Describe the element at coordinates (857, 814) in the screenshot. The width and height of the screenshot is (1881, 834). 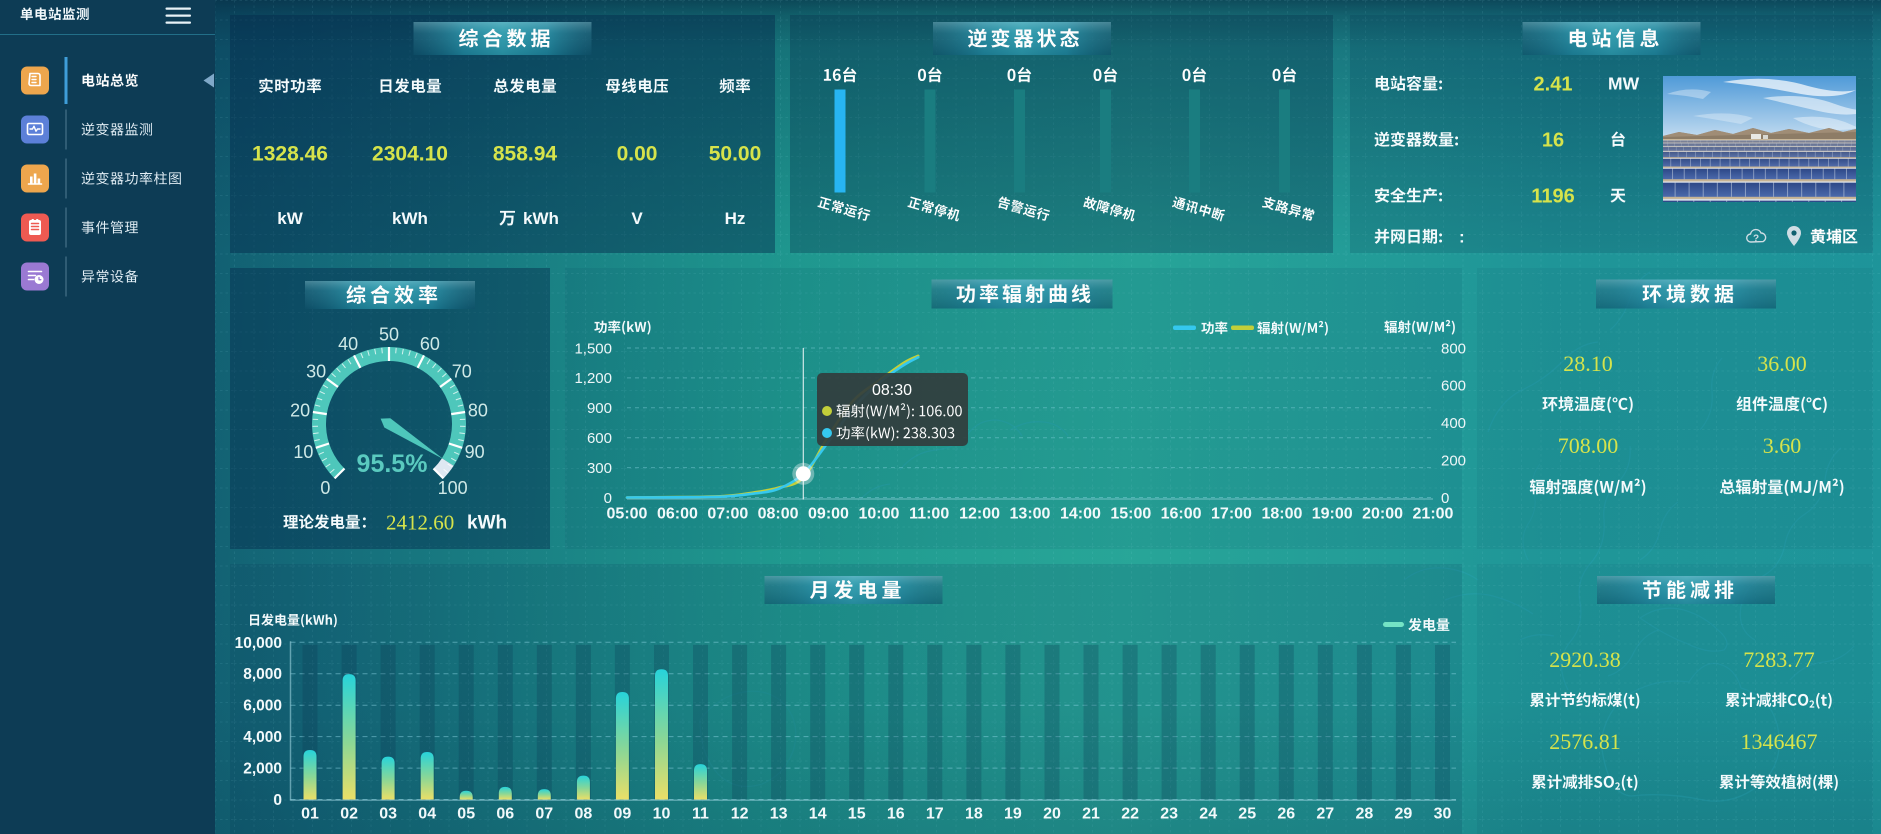
I see `svg-text: 15` at that location.